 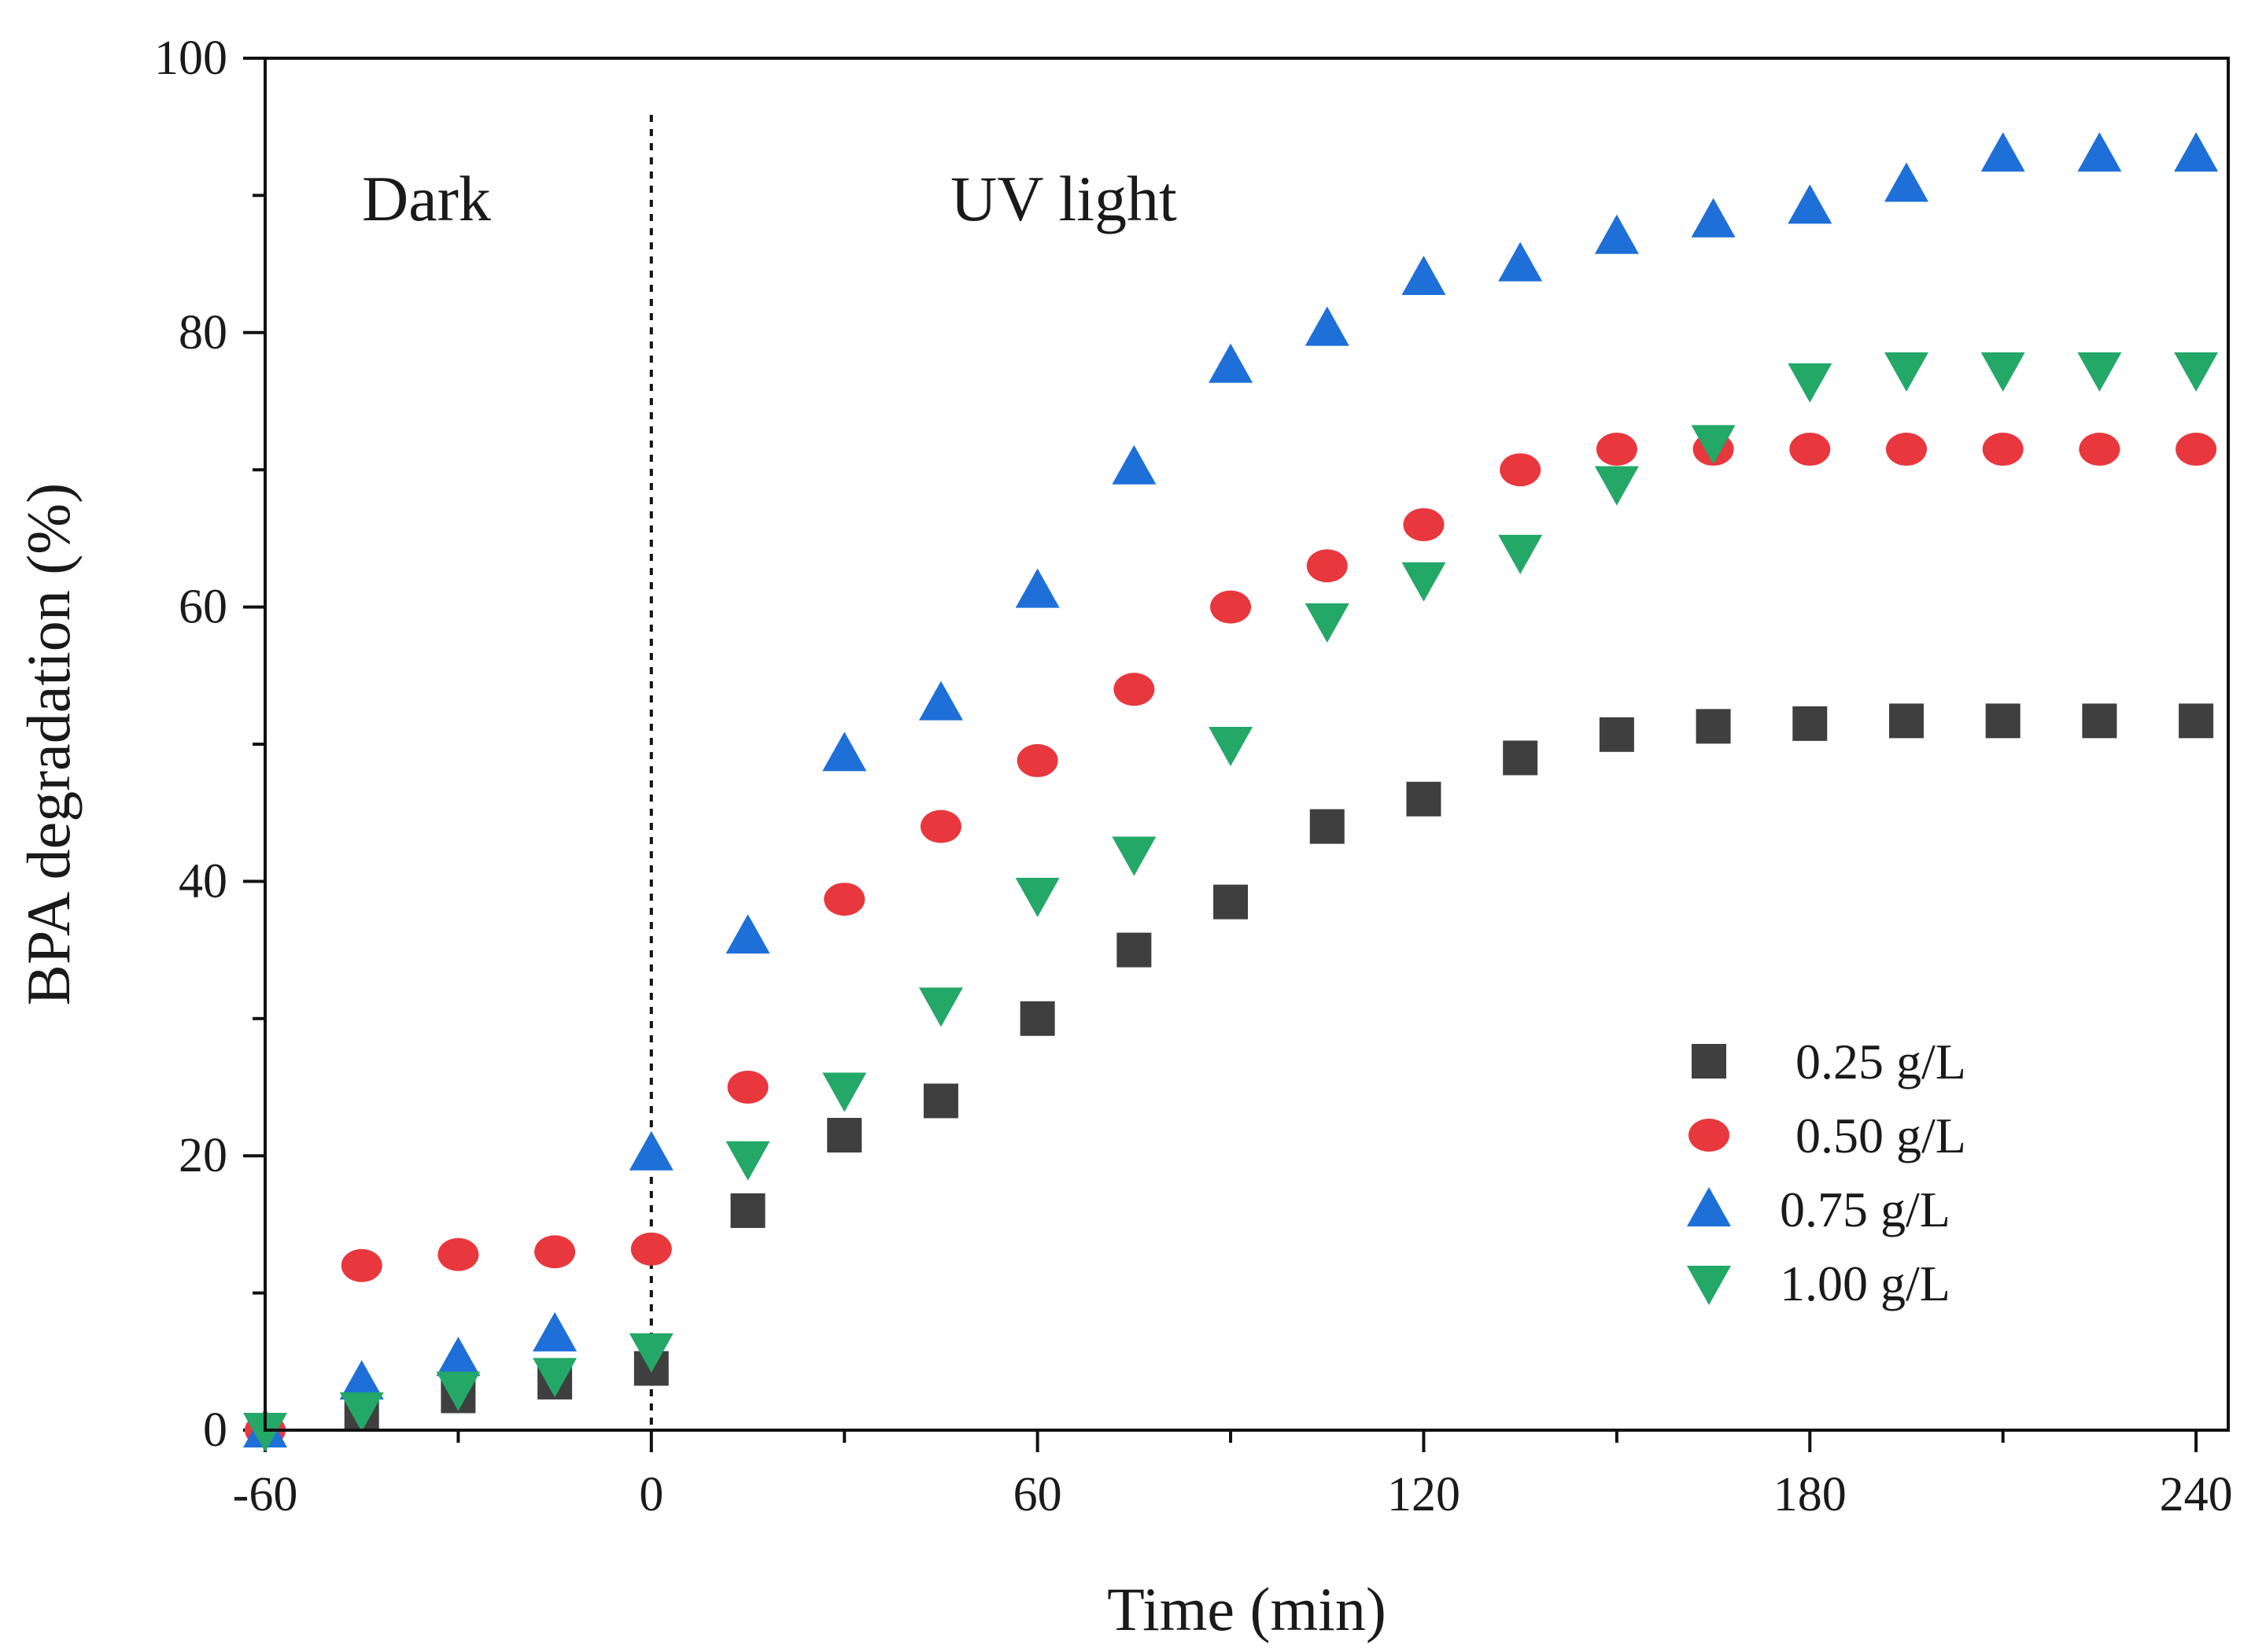 What do you see at coordinates (1233, 1494) in the screenshot?
I see `x-tick-labels: -60 0 60 120 180 240` at bounding box center [1233, 1494].